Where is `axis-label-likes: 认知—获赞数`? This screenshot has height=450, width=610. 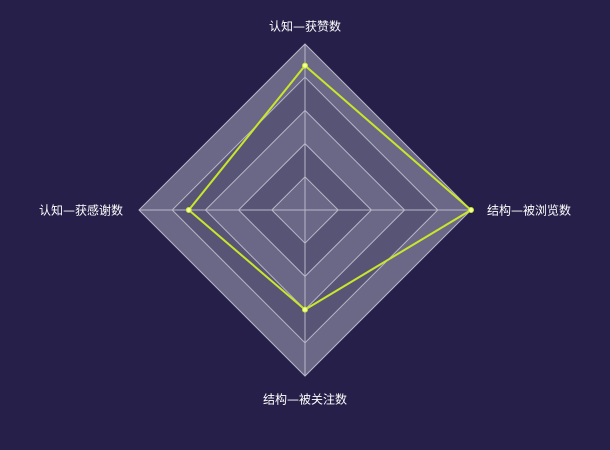
axis-label-likes: 认知—获赞数 is located at coordinates (305, 26).